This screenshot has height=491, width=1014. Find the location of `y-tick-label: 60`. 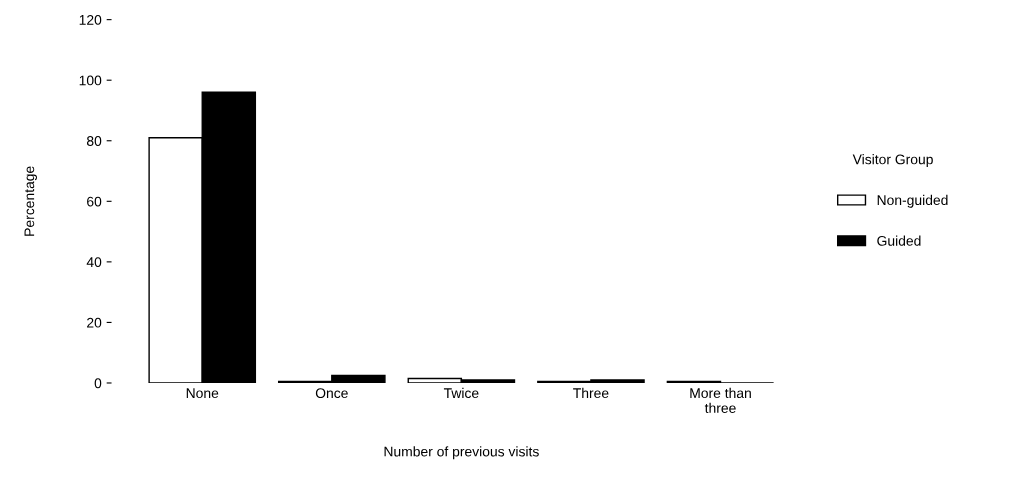

y-tick-label: 60 is located at coordinates (94, 201).